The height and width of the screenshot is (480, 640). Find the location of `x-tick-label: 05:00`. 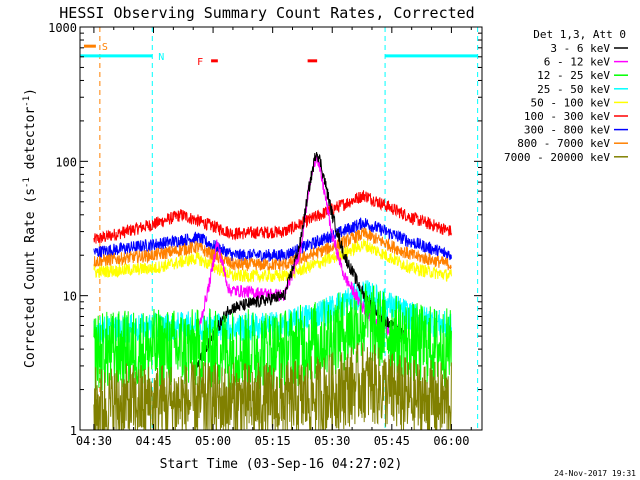

x-tick-label: 05:00 is located at coordinates (213, 441).